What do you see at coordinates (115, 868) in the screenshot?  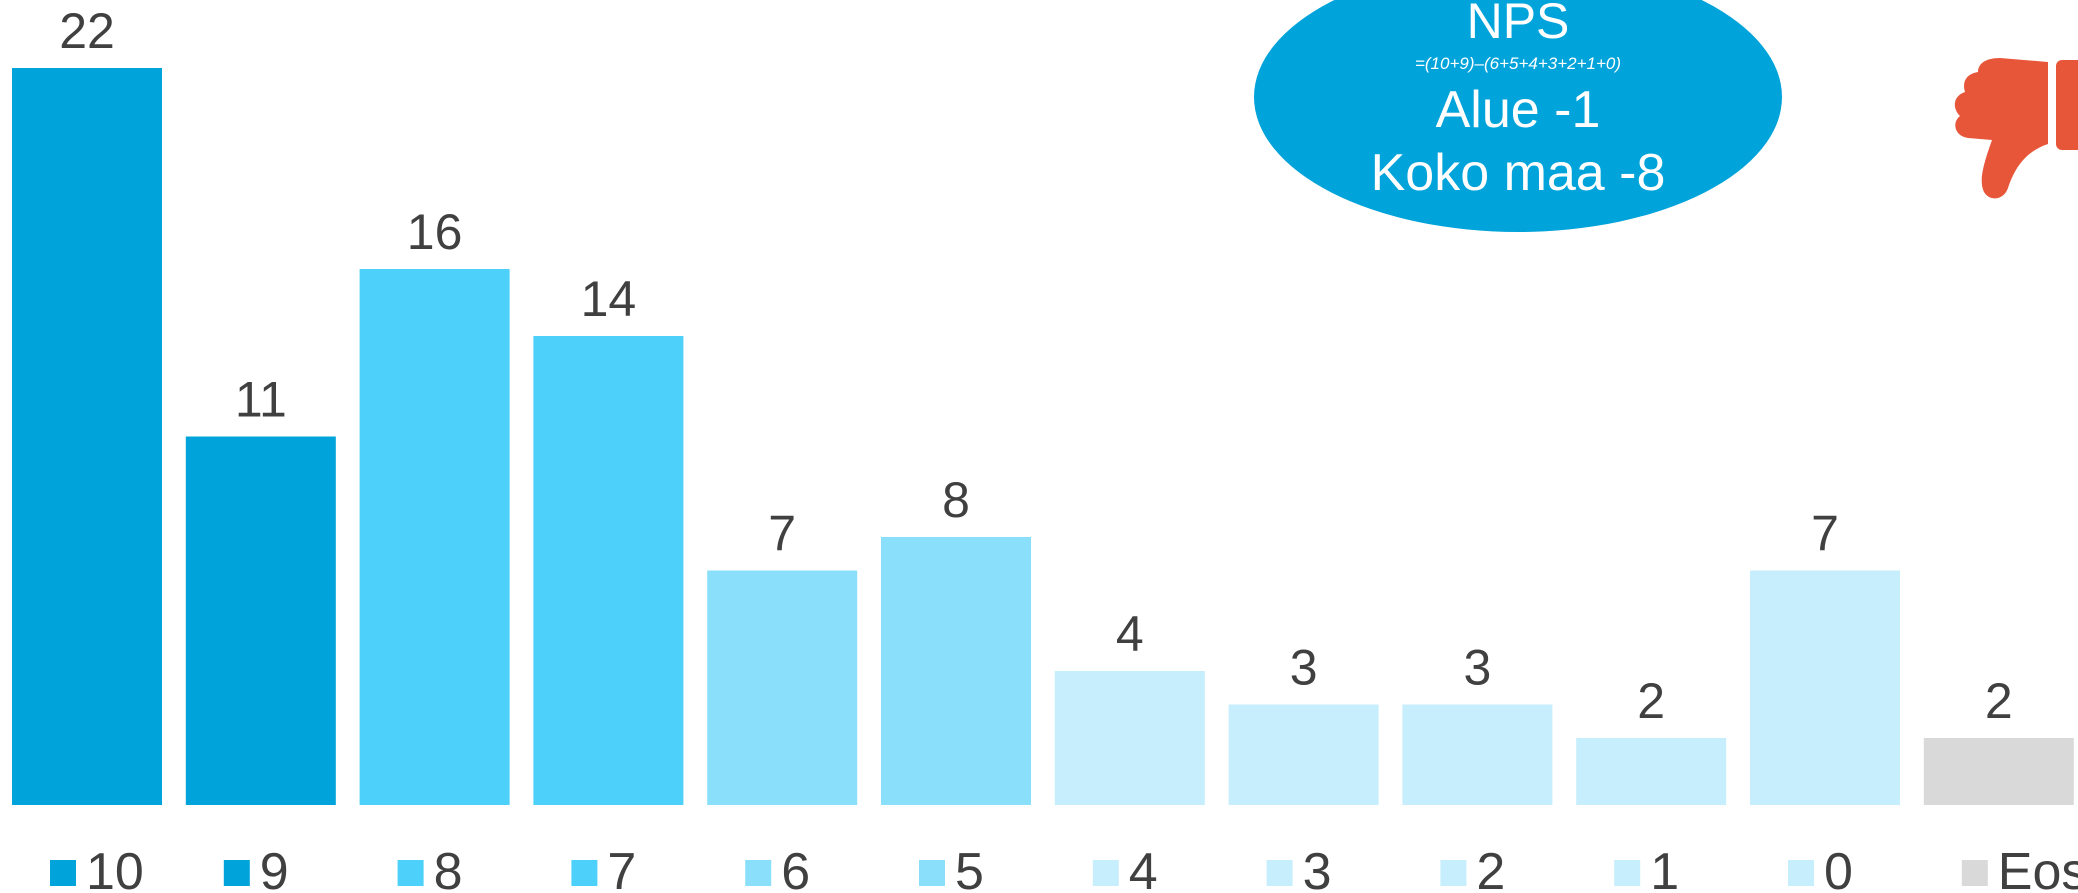 I see `legend-label-10: 10` at bounding box center [115, 868].